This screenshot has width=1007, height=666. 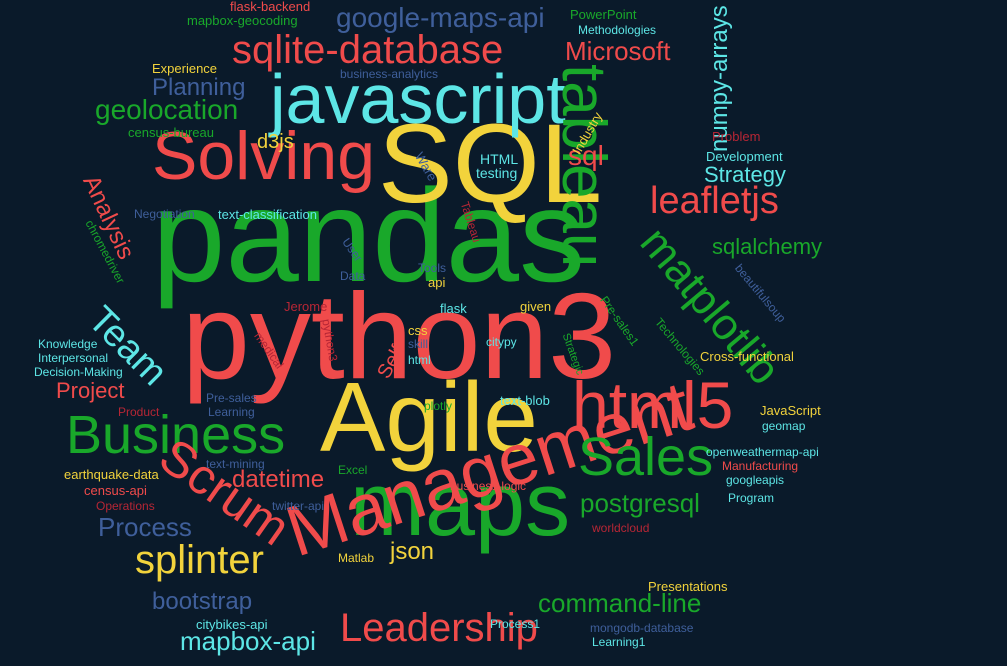 What do you see at coordinates (747, 356) in the screenshot?
I see `word-75: Cross-functional` at bounding box center [747, 356].